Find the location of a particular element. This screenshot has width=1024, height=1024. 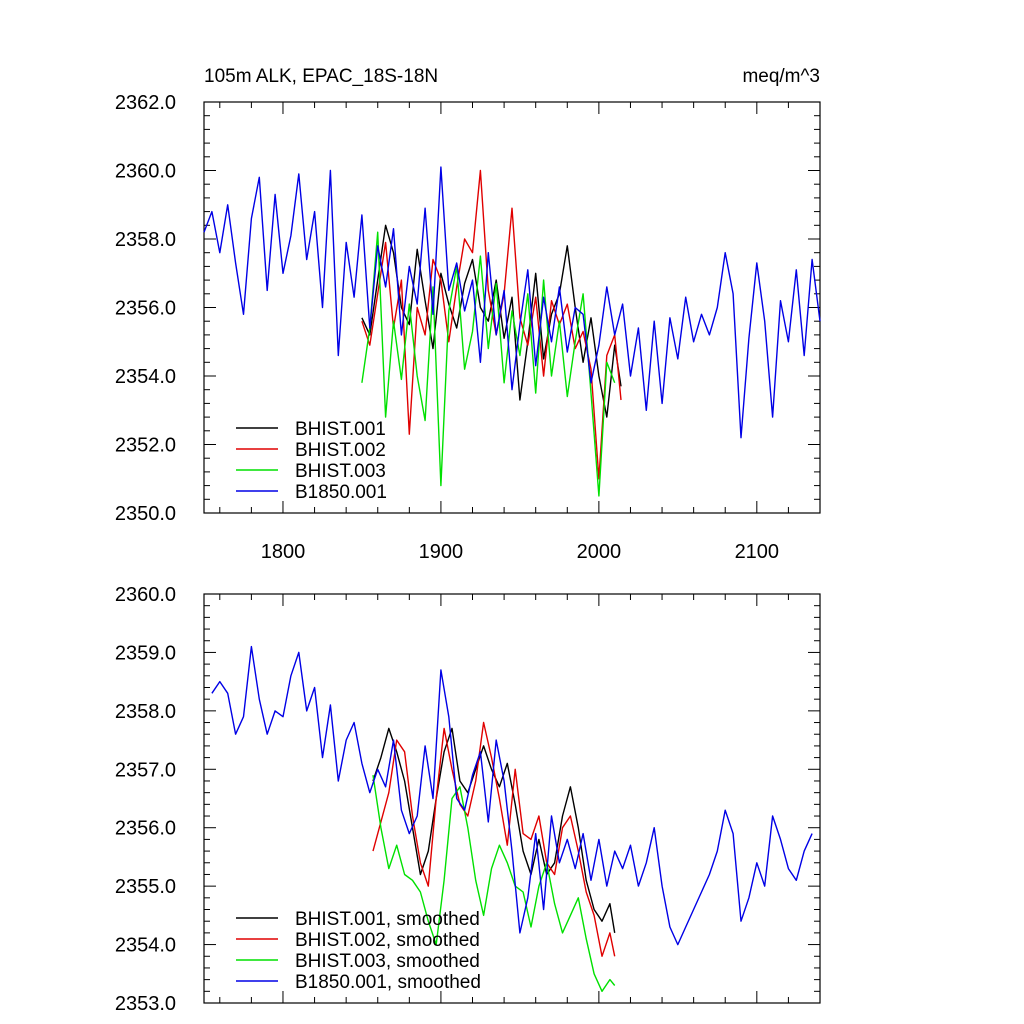

x-tick-label-2000: 2000 is located at coordinates (599, 552).